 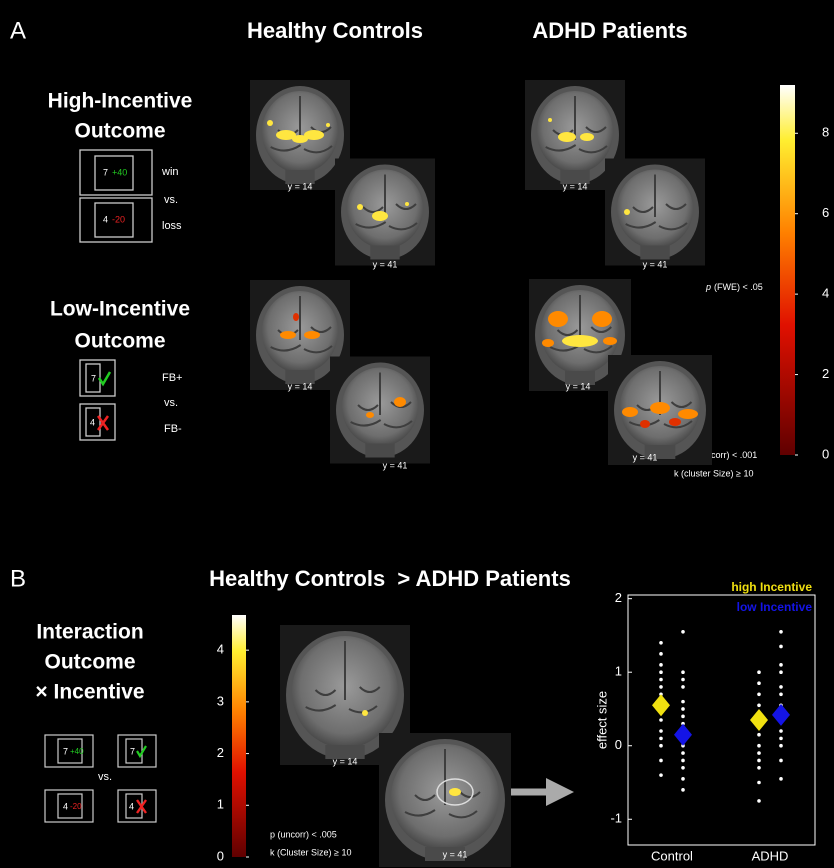 What do you see at coordinates (120, 101) in the screenshot?
I see `row-title: High-Incentive` at bounding box center [120, 101].